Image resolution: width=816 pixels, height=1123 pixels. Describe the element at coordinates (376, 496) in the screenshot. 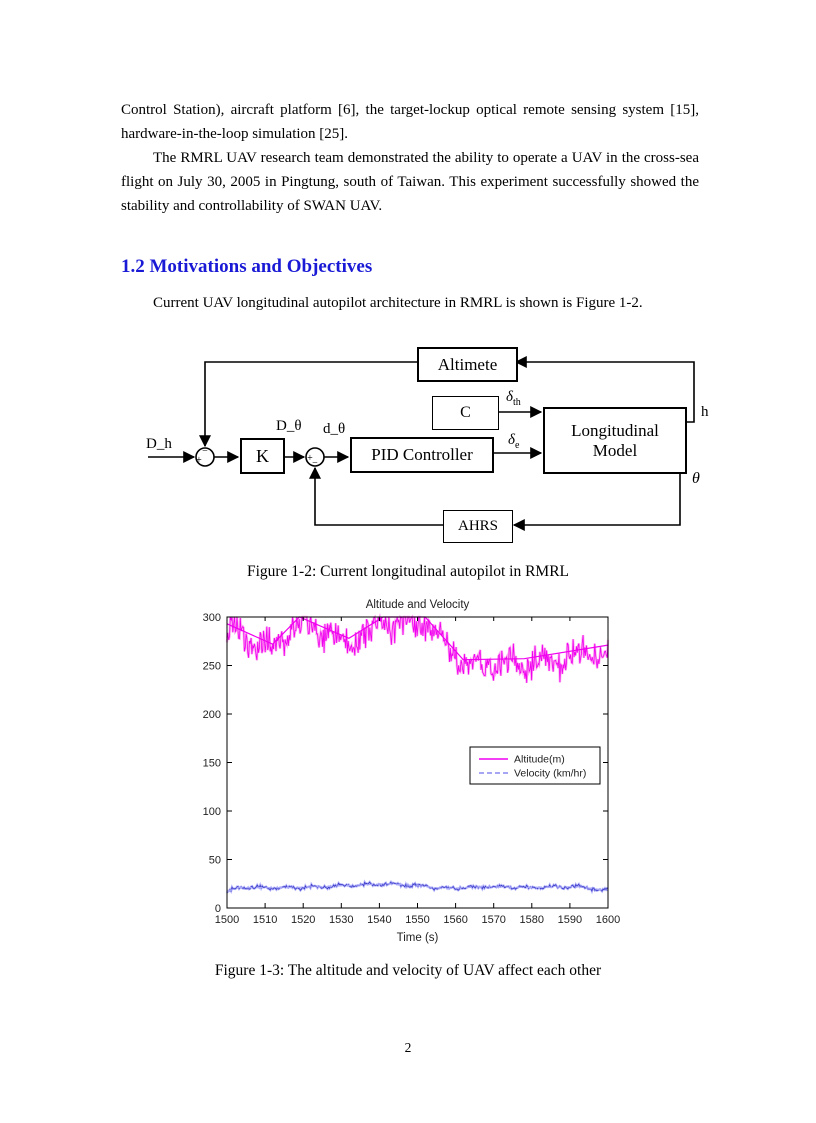

I see `signal-line-ahrs-feedback` at that location.